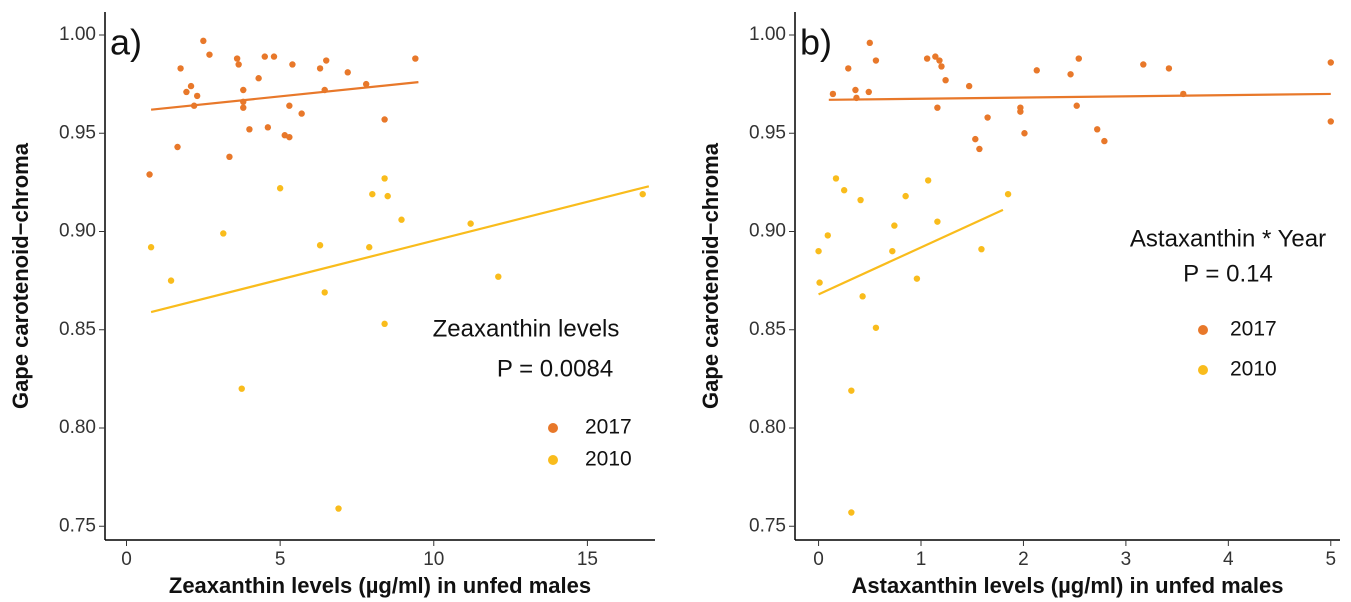 This screenshot has width=1351, height=602. Describe the element at coordinates (1228, 559) in the screenshot. I see `x-tick-label: 4` at that location.